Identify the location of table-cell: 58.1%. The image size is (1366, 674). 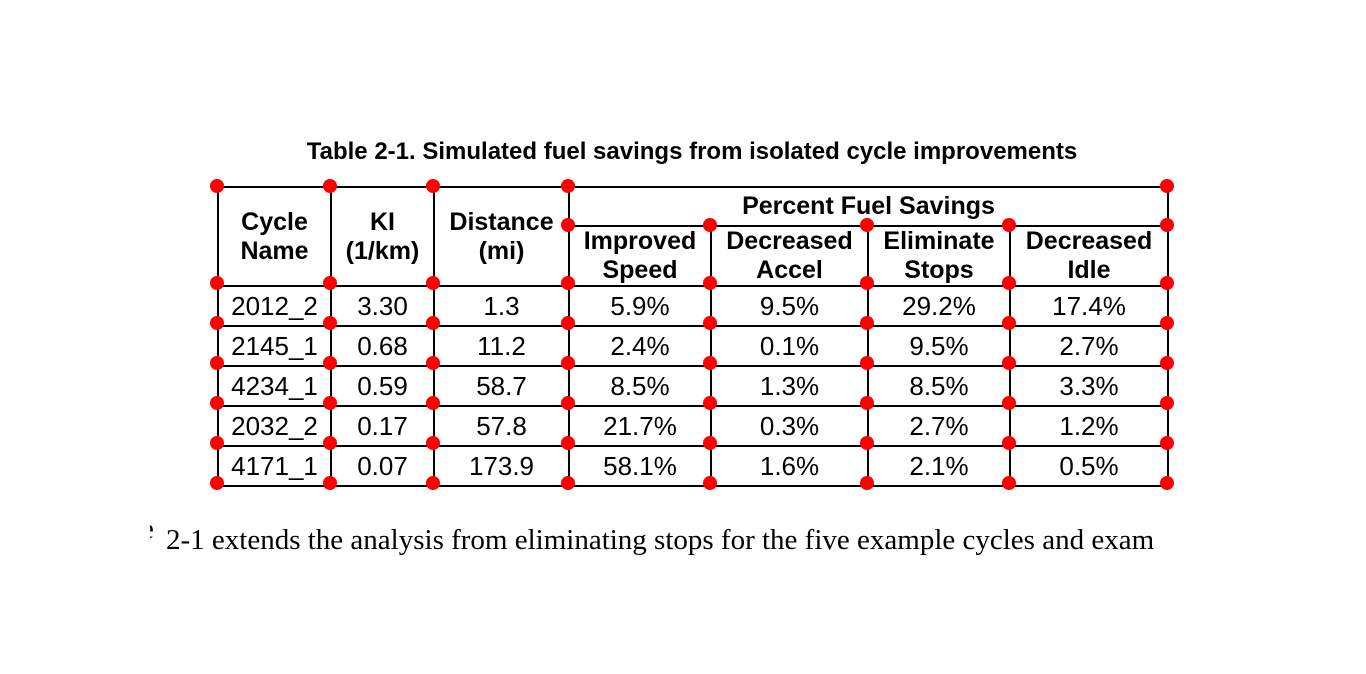
(640, 466).